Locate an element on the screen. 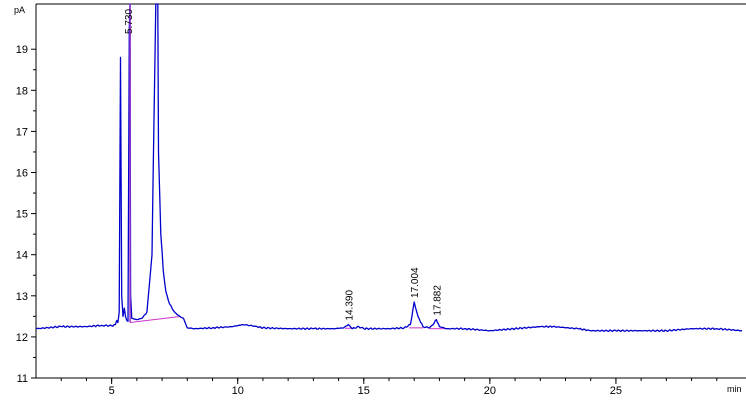 The height and width of the screenshot is (404, 746). peak-label: 17.004 is located at coordinates (415, 282).